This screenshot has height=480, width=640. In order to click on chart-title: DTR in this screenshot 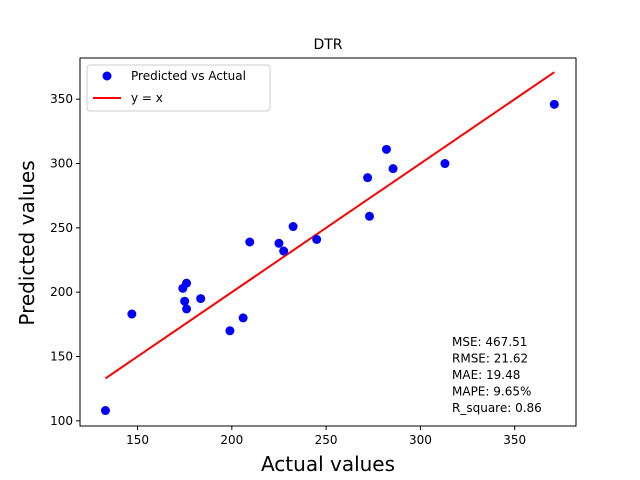, I will do `click(327, 45)`.